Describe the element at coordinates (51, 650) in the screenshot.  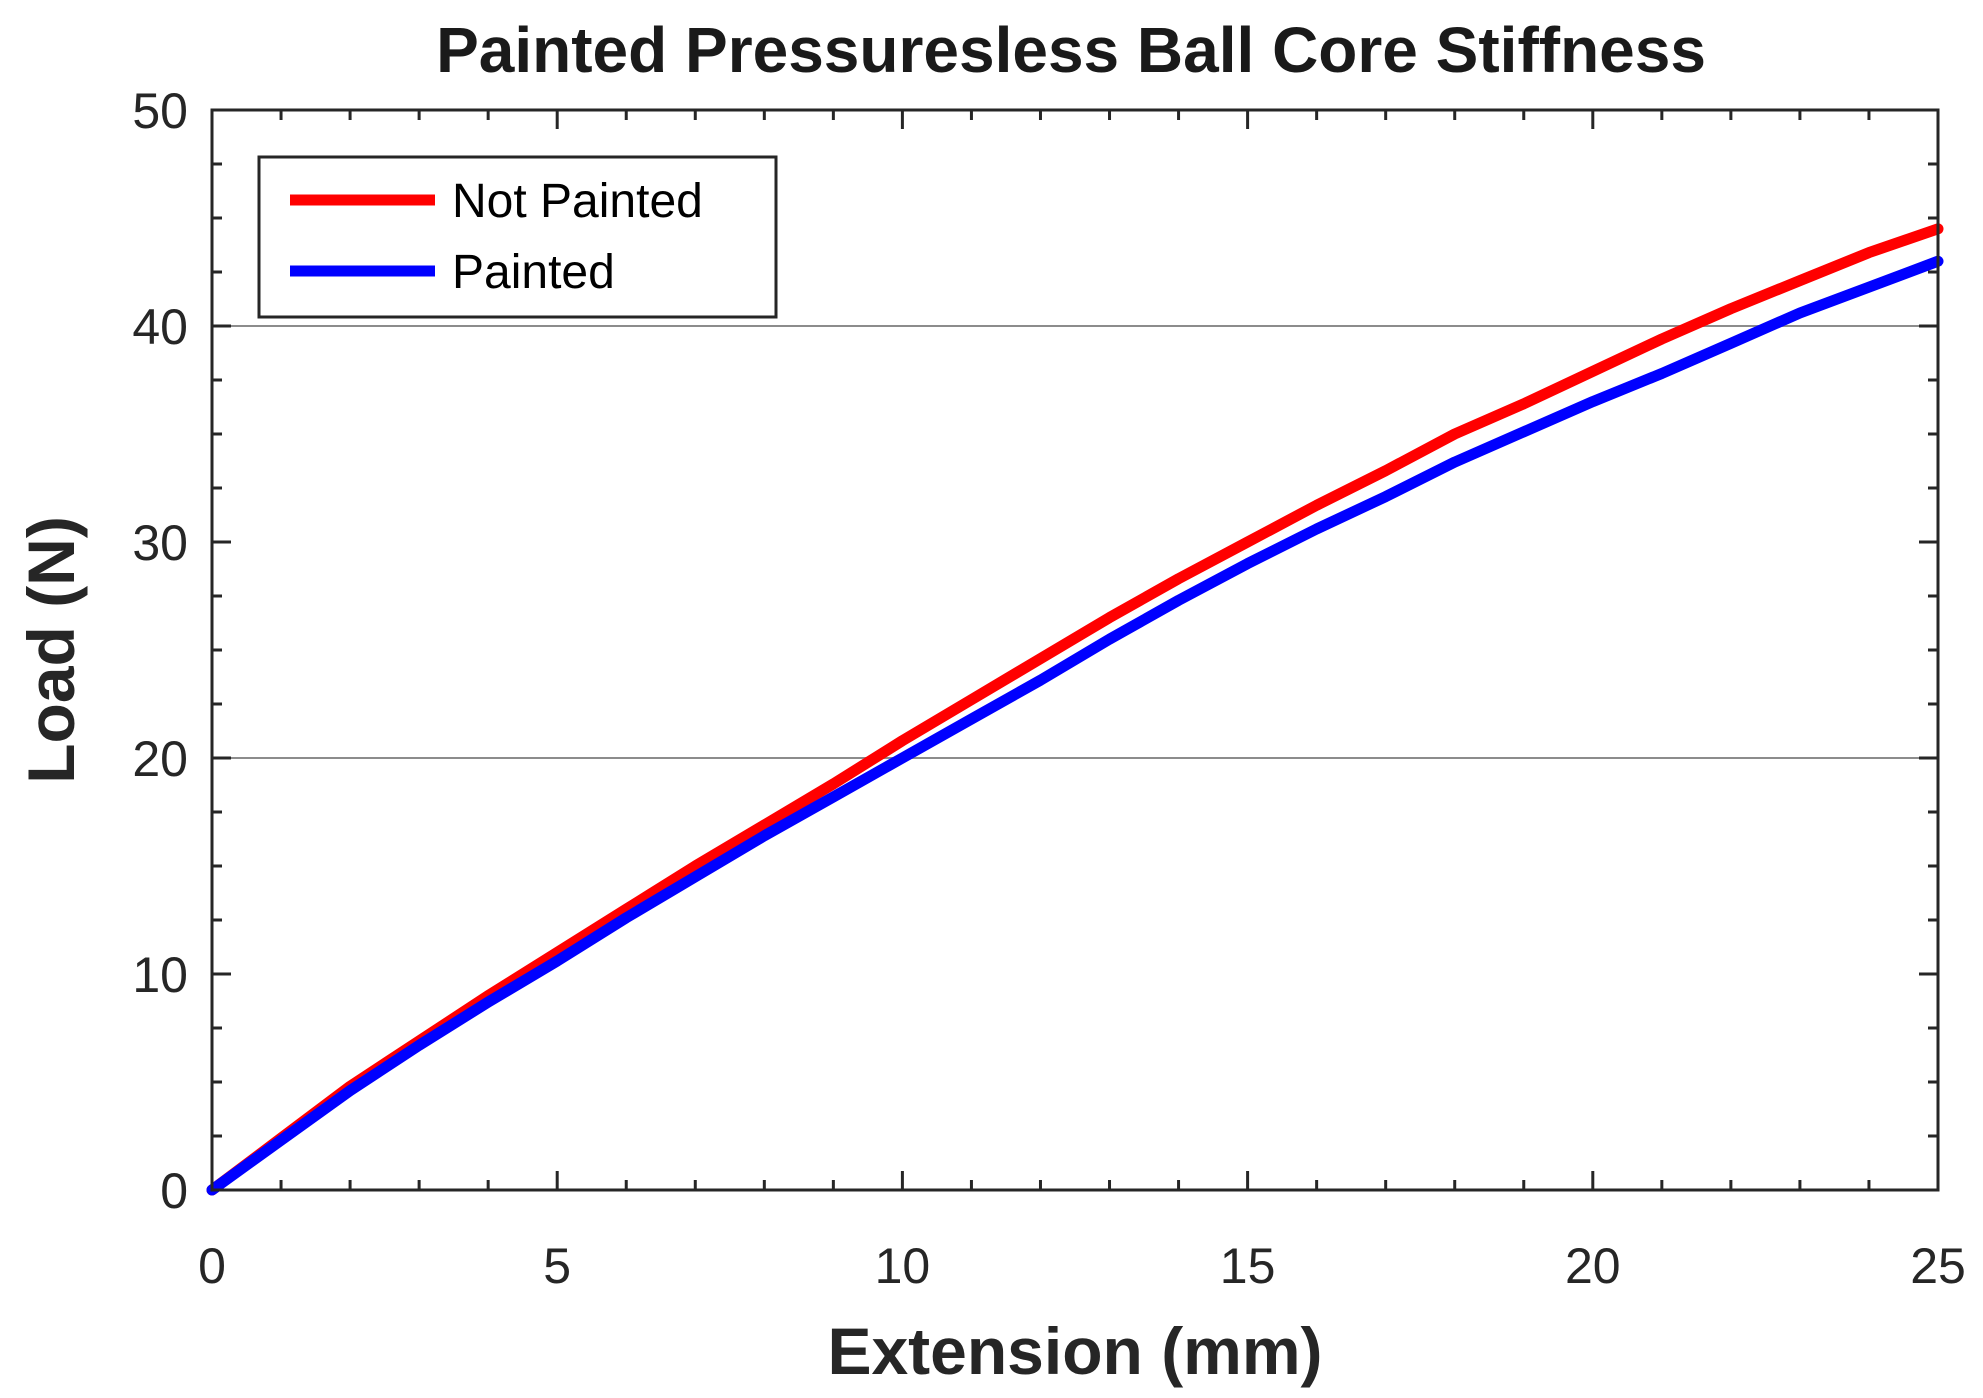
I see `y-axis-label: Load (N)` at that location.